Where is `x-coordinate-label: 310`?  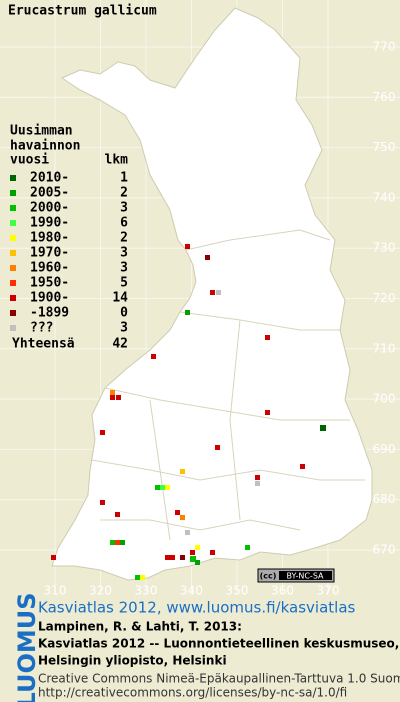
x-coordinate-label: 310 is located at coordinates (55, 591).